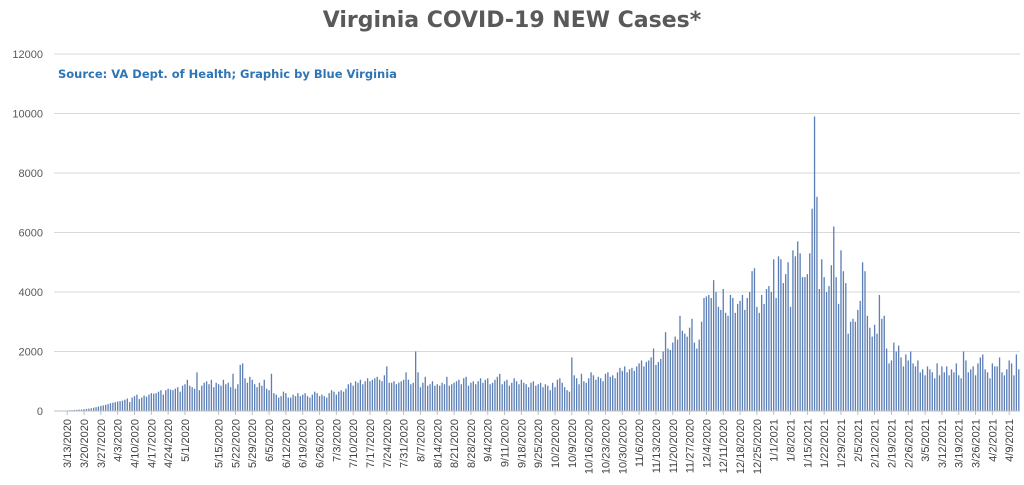 This screenshot has width=1024, height=485. Describe the element at coordinates (512, 20) in the screenshot. I see `chart-title: Virginia COVID-19 NEW Cases*` at that location.